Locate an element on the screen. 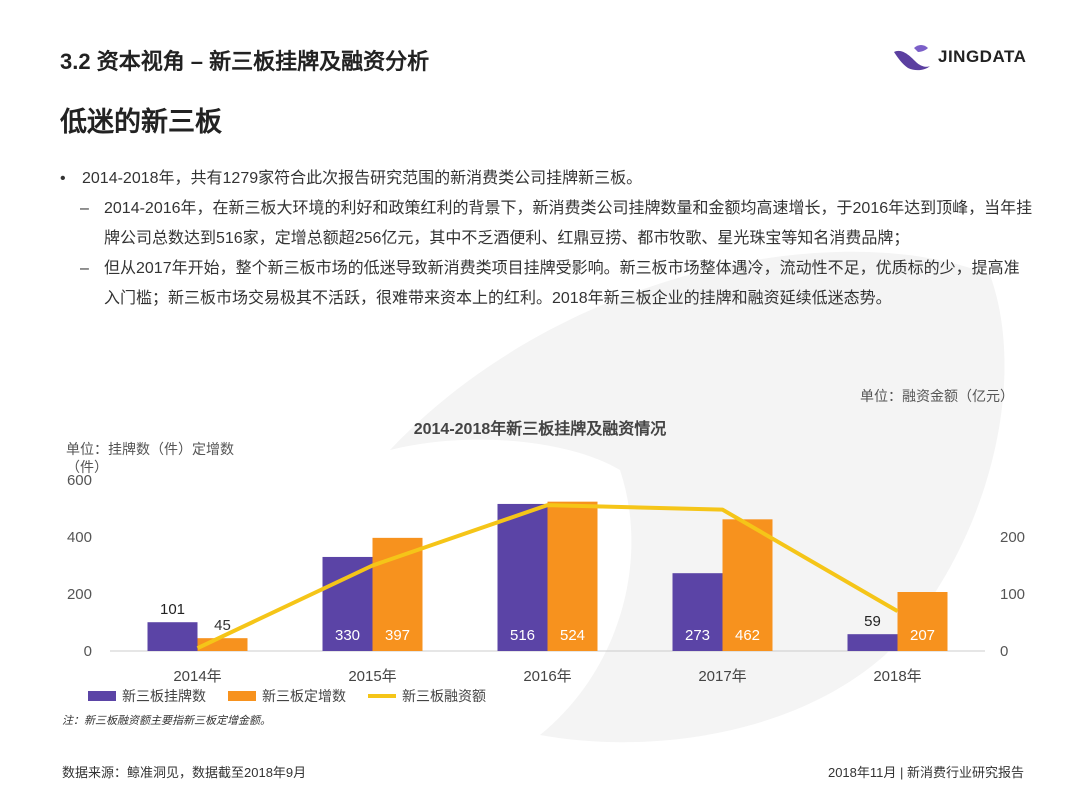 This screenshot has height=810, width=1080. legend-swatch-bar1 is located at coordinates (102, 696).